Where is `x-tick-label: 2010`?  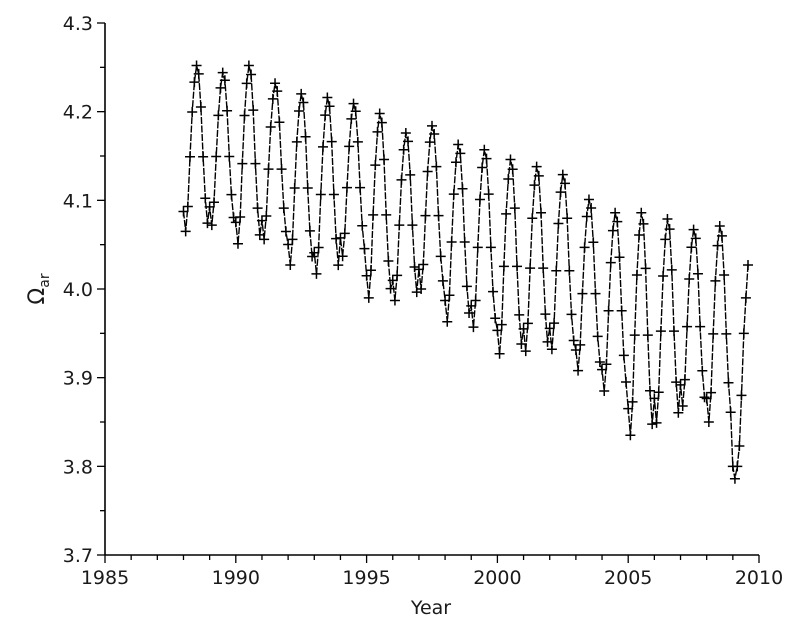
x-tick-label: 2010 is located at coordinates (759, 578).